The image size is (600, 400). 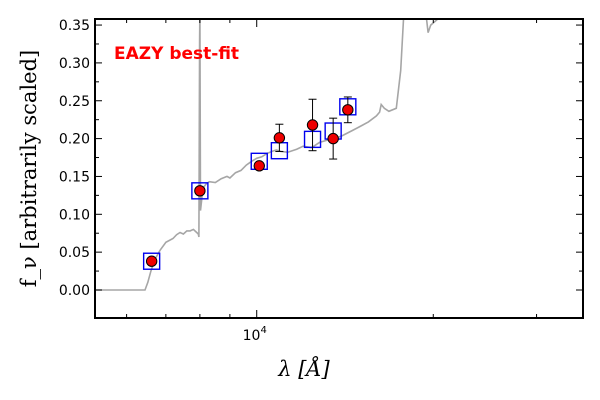 I want to click on y-tick-label: 0.30, so click(x=74, y=64).